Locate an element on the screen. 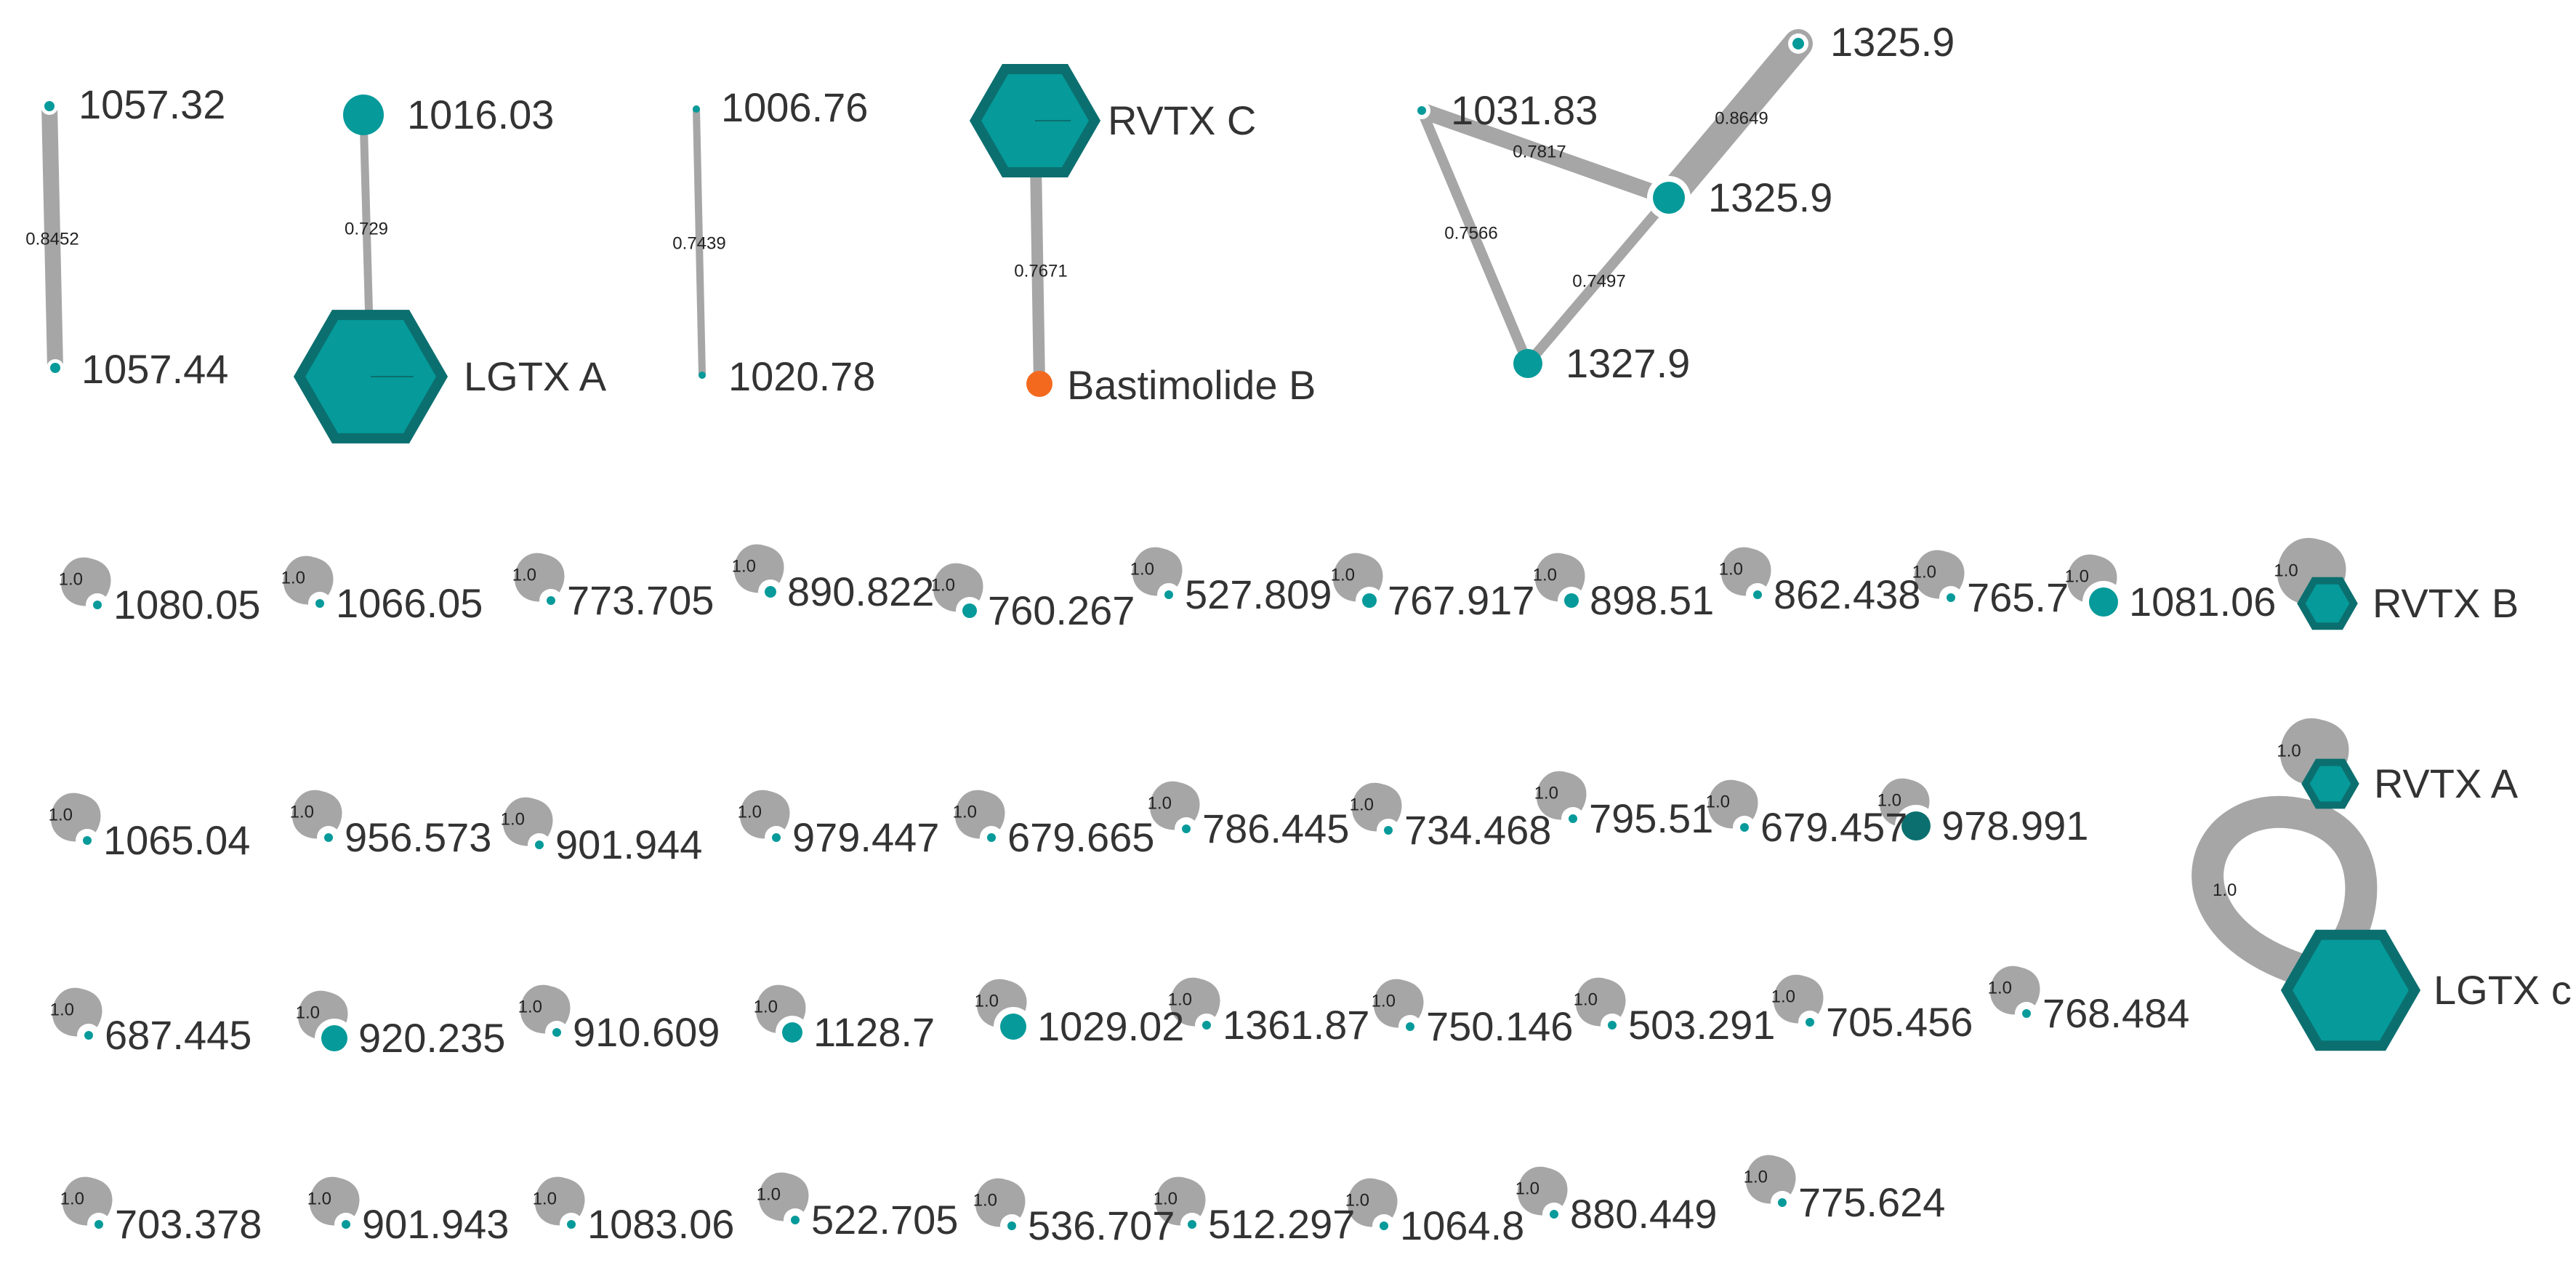  node-label: 1006.76 is located at coordinates (794, 107).